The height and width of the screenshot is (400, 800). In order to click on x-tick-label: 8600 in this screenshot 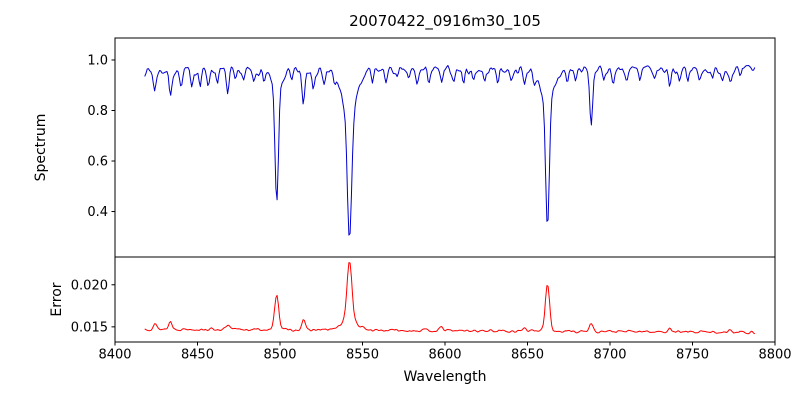, I will do `click(444, 355)`.